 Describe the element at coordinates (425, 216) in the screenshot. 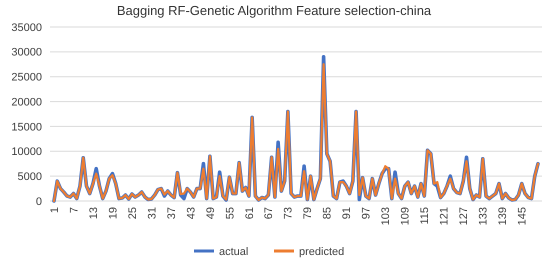

I see `x-tick-label: 115` at that location.